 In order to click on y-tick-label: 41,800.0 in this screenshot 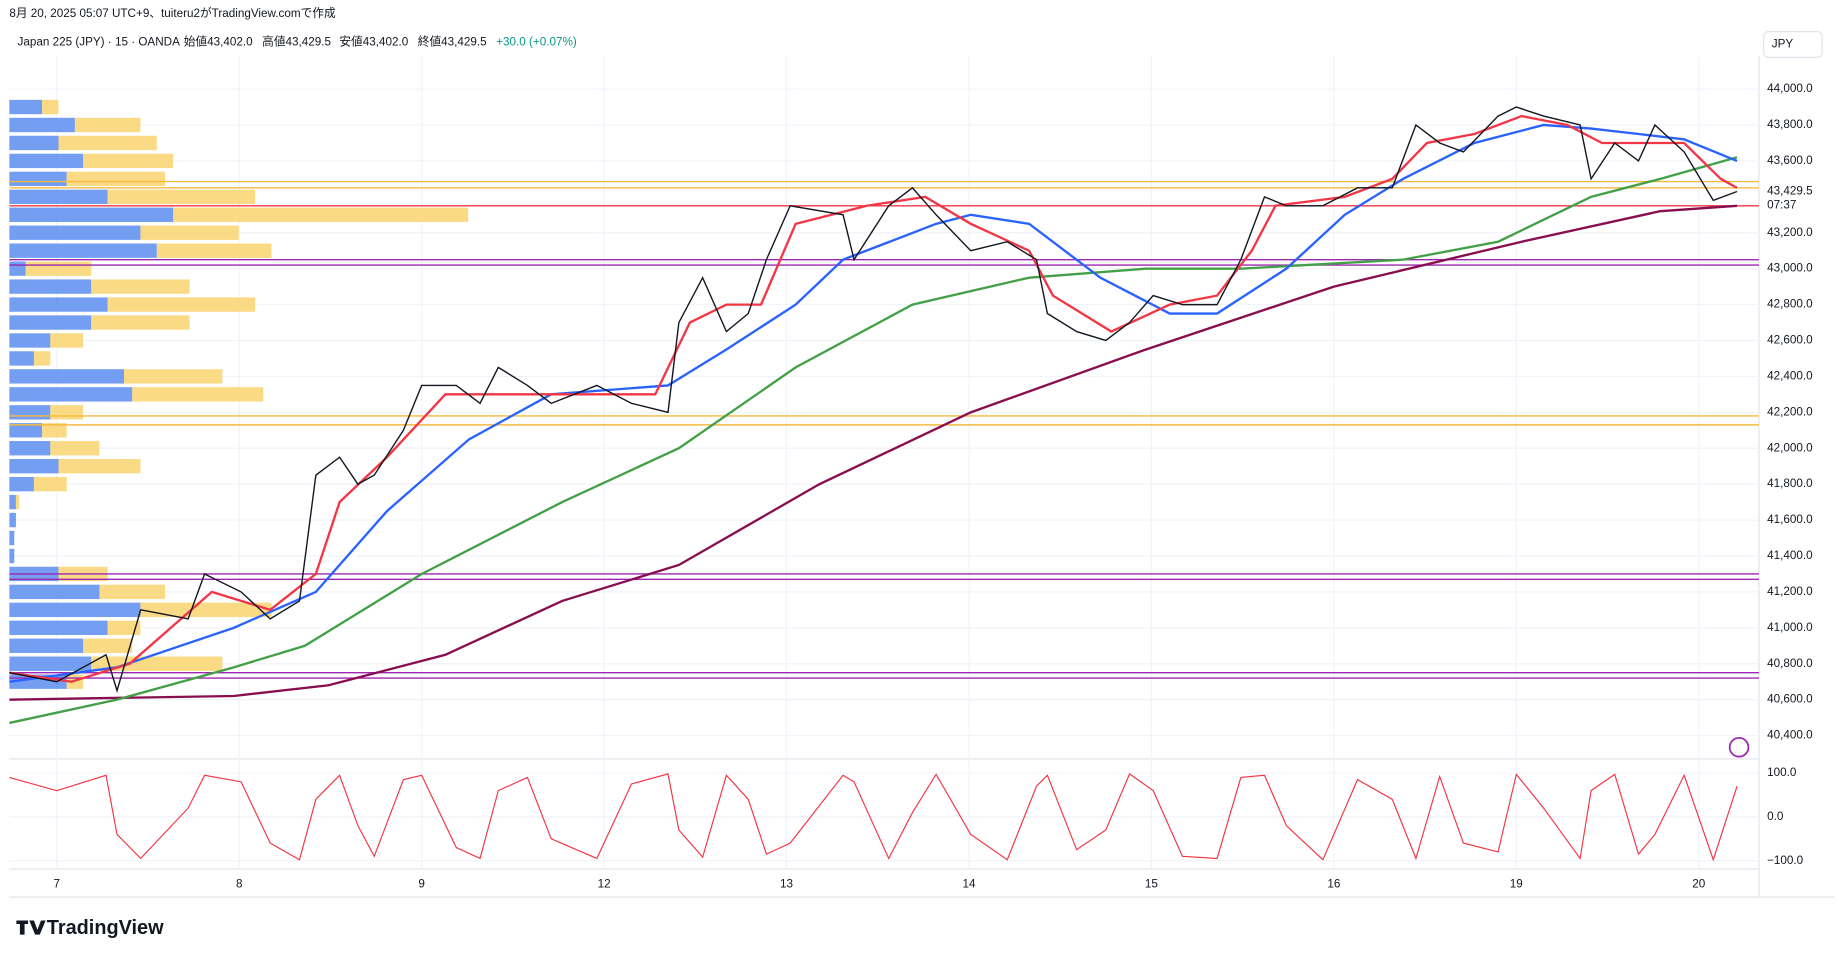, I will do `click(1790, 483)`.